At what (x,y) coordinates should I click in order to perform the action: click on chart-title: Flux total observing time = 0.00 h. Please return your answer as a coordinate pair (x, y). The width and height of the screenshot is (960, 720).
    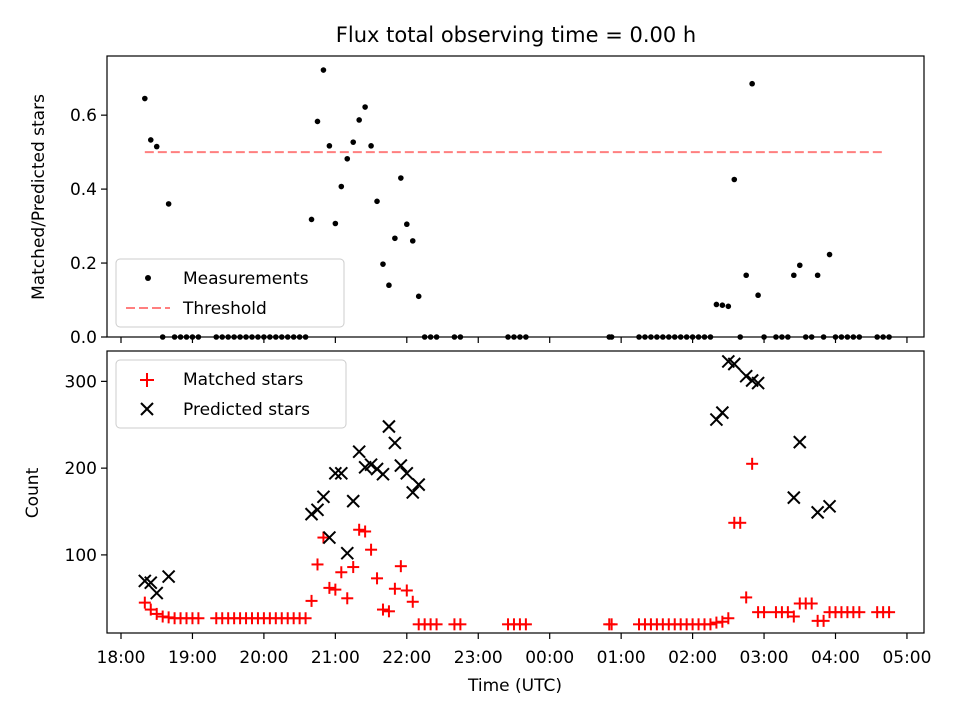
    Looking at the image, I should click on (516, 35).